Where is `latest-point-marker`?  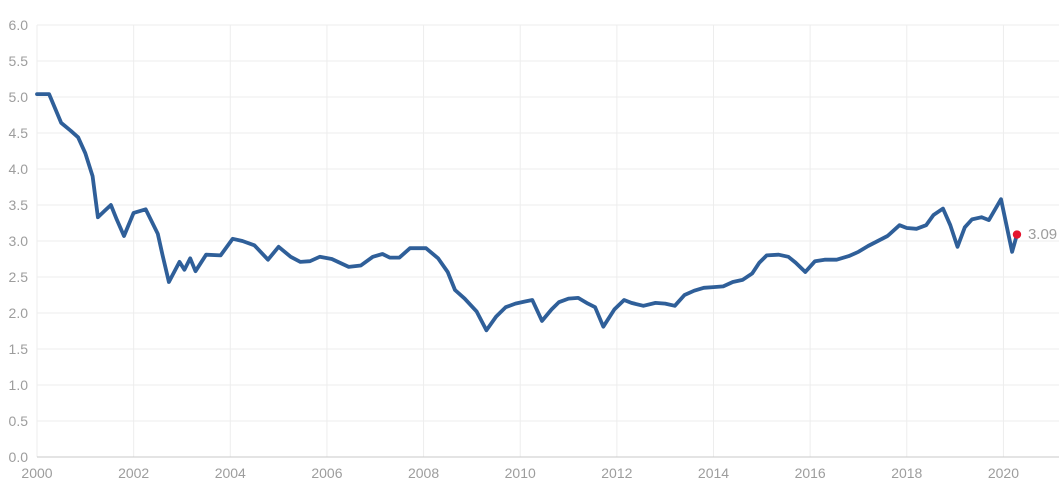 latest-point-marker is located at coordinates (1017, 234).